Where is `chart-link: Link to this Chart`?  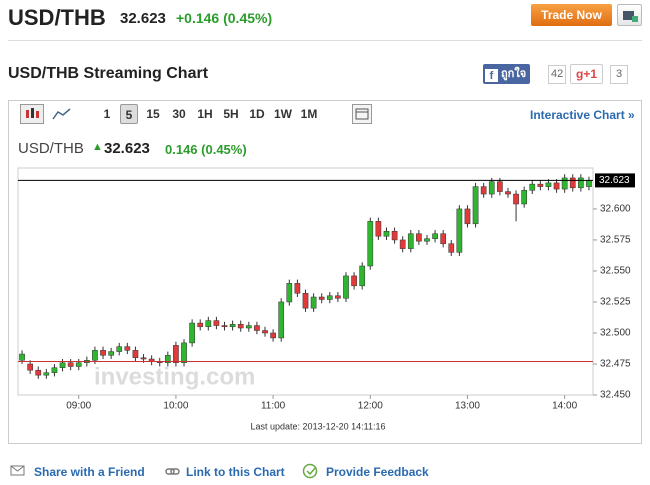
chart-link: Link to this Chart is located at coordinates (235, 472).